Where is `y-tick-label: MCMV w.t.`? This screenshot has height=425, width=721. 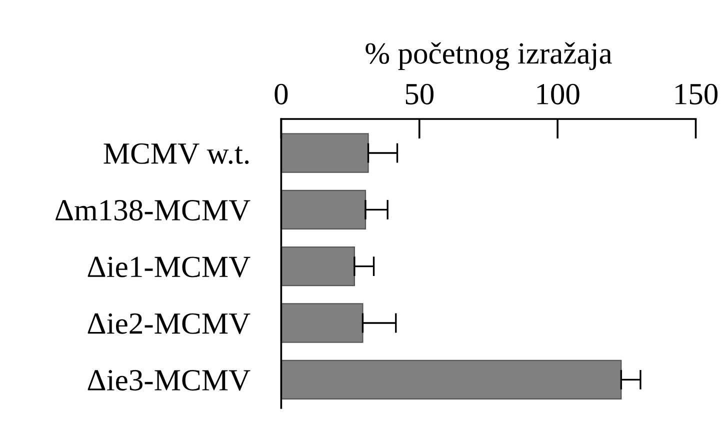 y-tick-label: MCMV w.t. is located at coordinates (176, 153).